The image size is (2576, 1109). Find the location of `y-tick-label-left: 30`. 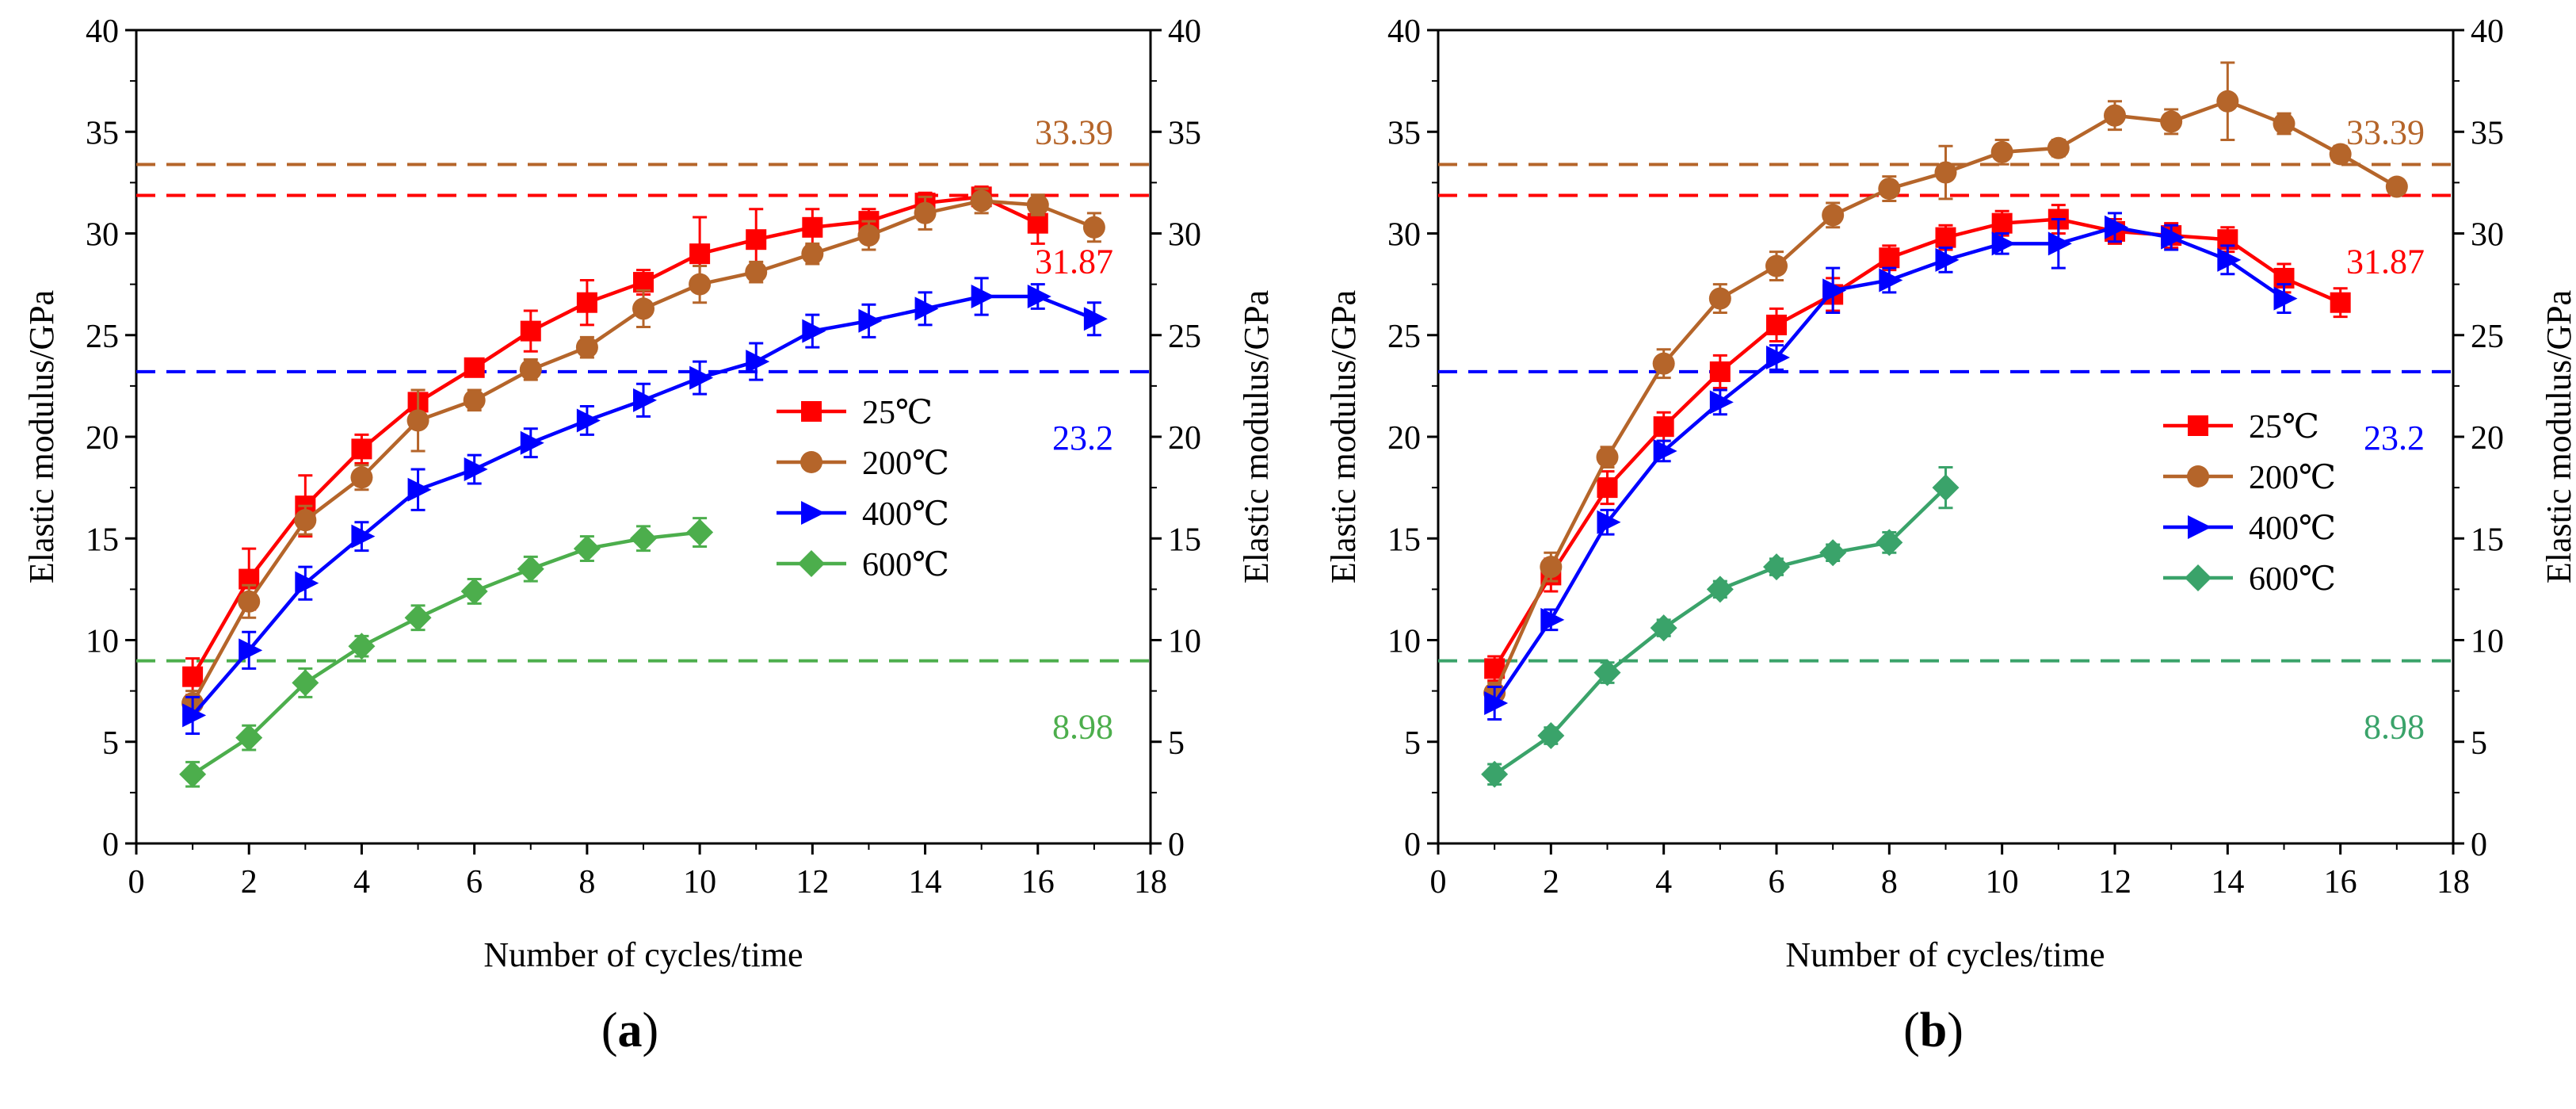

y-tick-label-left: 30 is located at coordinates (1404, 236).